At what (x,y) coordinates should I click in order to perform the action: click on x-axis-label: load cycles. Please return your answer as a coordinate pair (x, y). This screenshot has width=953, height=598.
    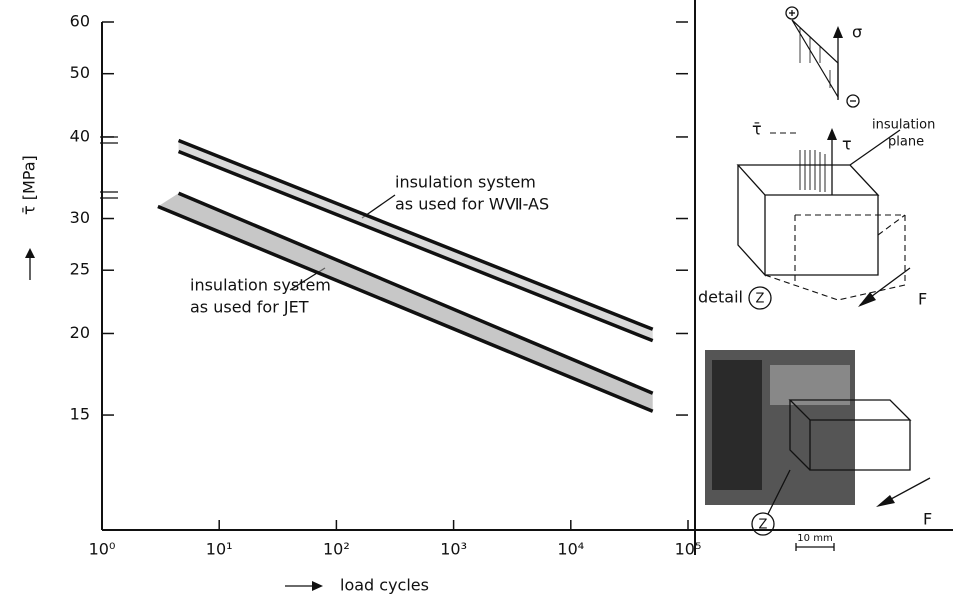
    Looking at the image, I should click on (384, 585).